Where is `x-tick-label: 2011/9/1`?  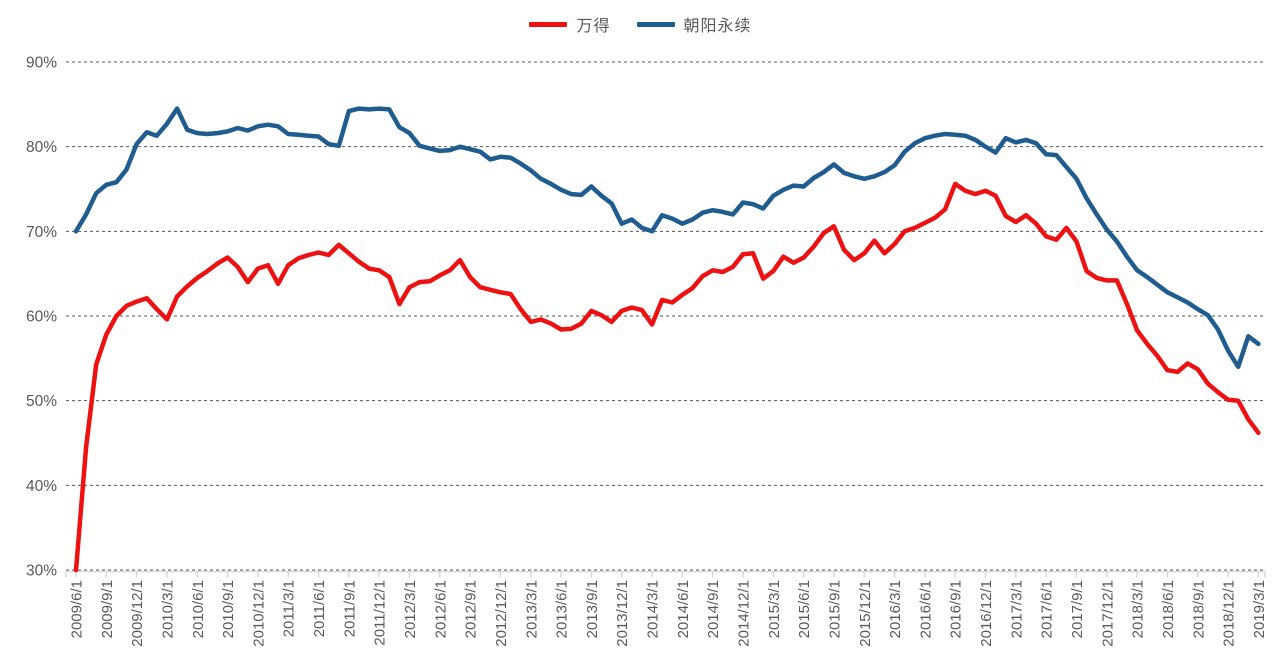 x-tick-label: 2011/9/1 is located at coordinates (349, 608).